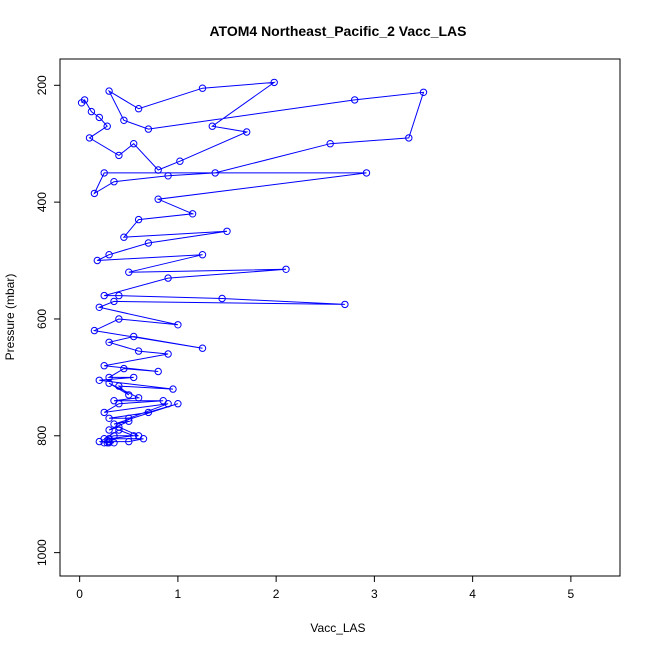 This screenshot has height=650, width=650. I want to click on x-axis-label: Vacc_LAS, so click(337, 628).